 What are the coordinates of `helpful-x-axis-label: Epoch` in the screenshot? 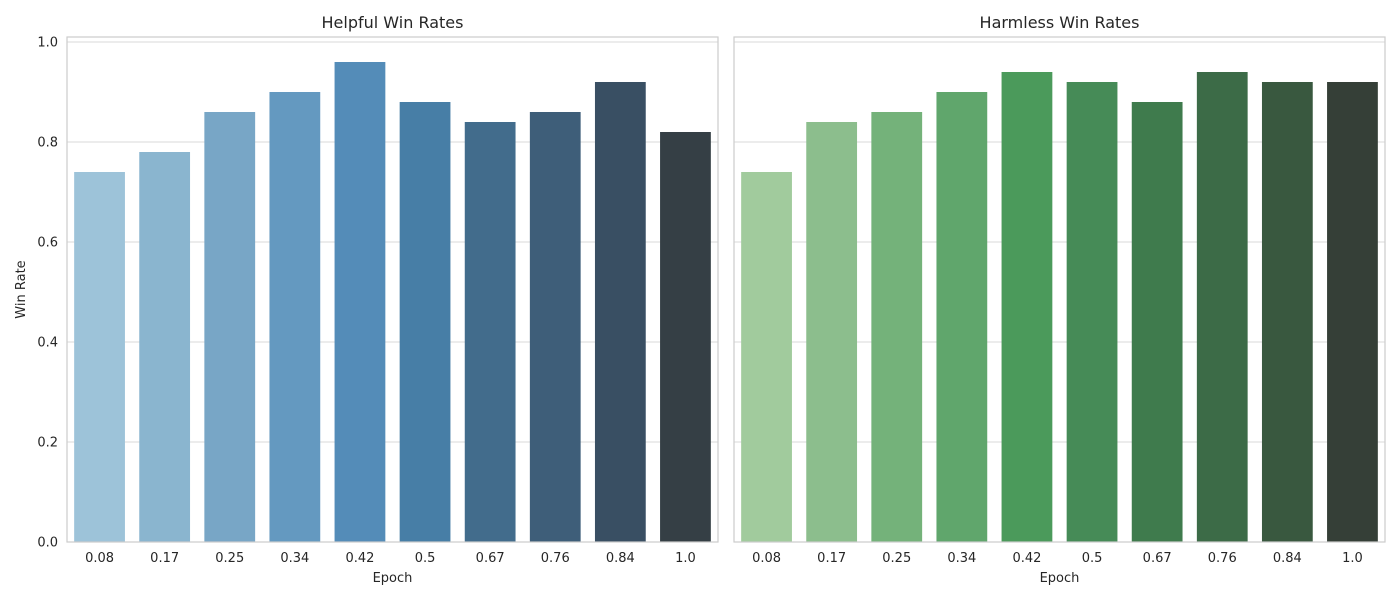 It's located at (393, 578).